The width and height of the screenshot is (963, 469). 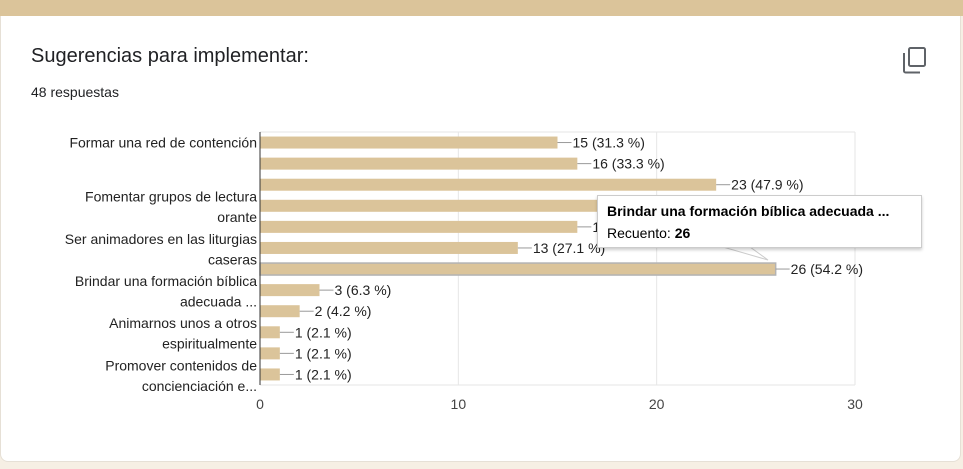 What do you see at coordinates (767, 185) in the screenshot?
I see `data-label: 23 (47.9 %)` at bounding box center [767, 185].